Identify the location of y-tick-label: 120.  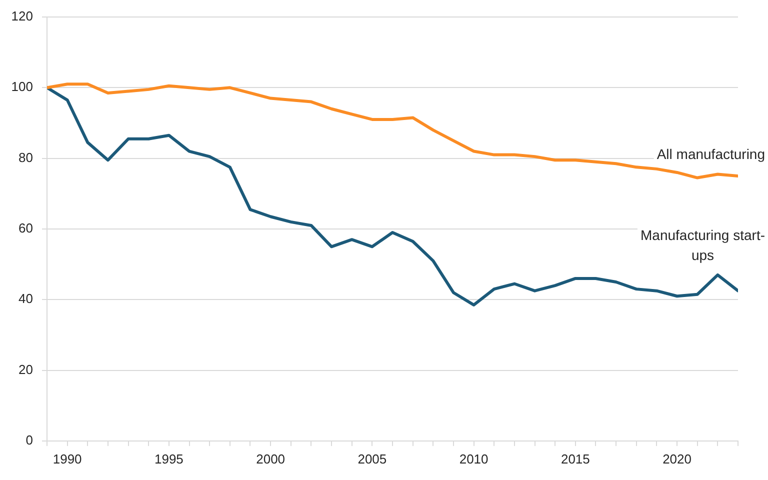
(22, 16).